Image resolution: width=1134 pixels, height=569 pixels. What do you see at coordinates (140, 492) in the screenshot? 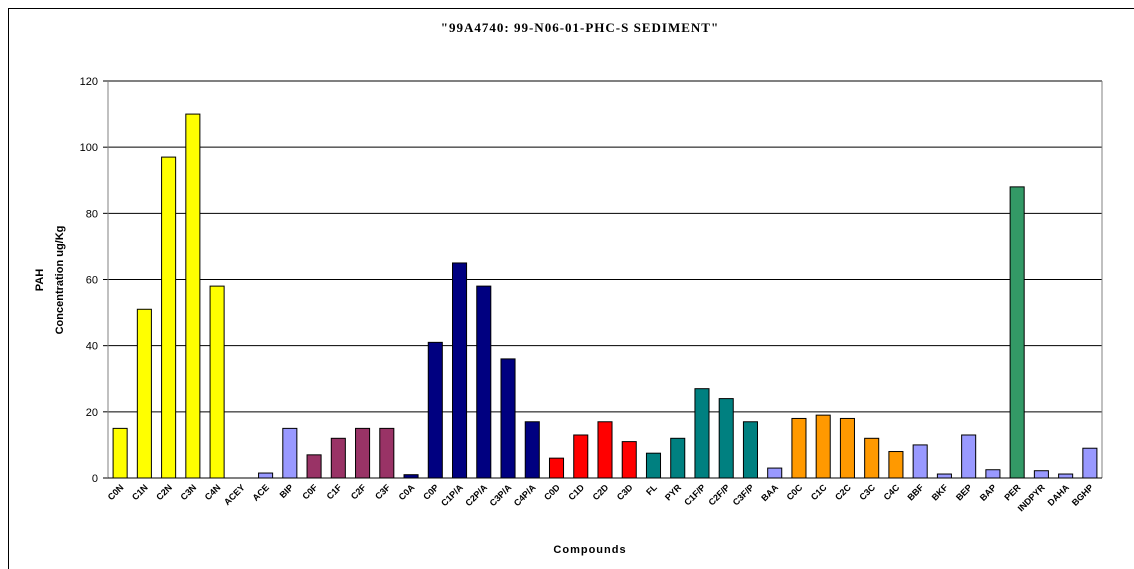
I see `x-tick-label: C1N` at bounding box center [140, 492].